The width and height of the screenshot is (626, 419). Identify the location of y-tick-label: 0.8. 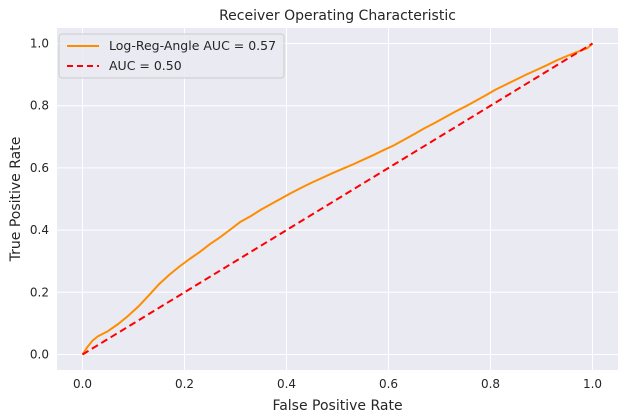
(39, 106).